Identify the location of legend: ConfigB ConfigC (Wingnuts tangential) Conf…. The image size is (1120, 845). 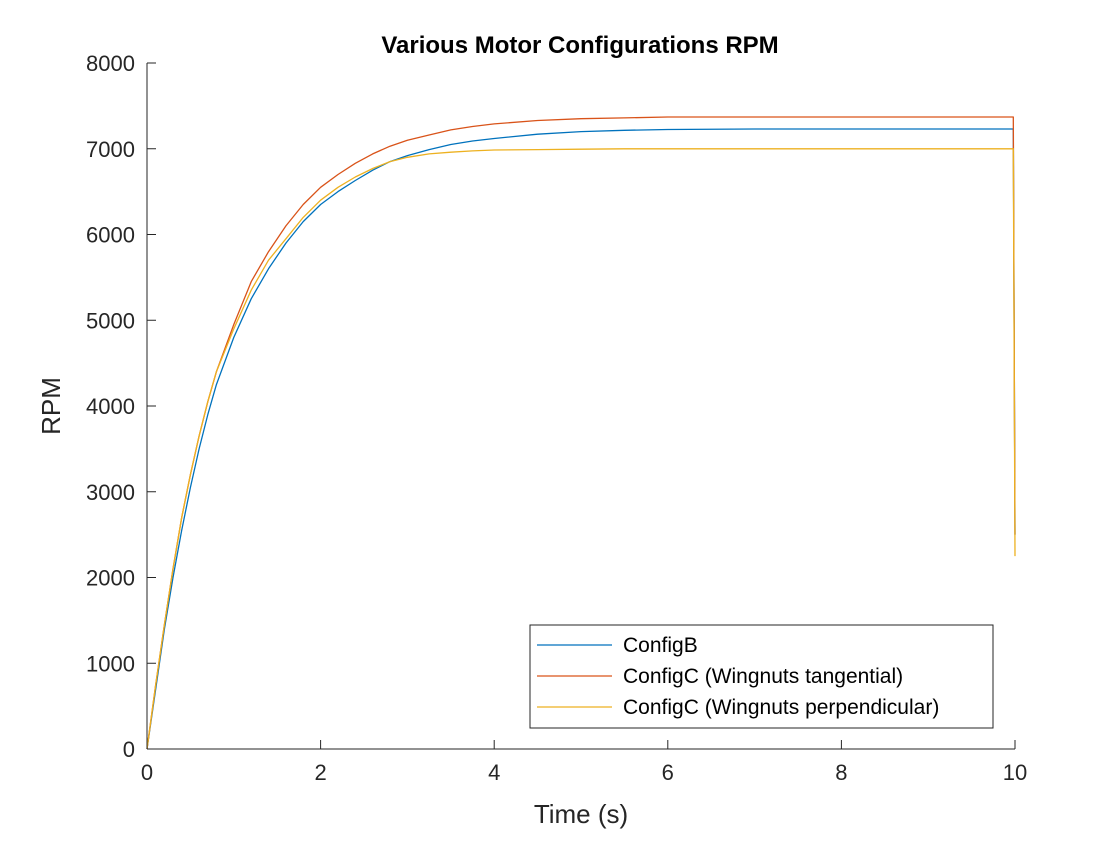
(761, 676).